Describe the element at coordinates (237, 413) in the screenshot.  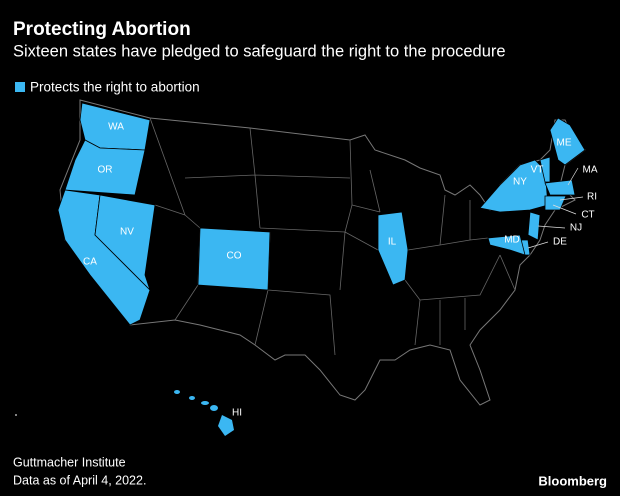
I see `state-label: HI` at that location.